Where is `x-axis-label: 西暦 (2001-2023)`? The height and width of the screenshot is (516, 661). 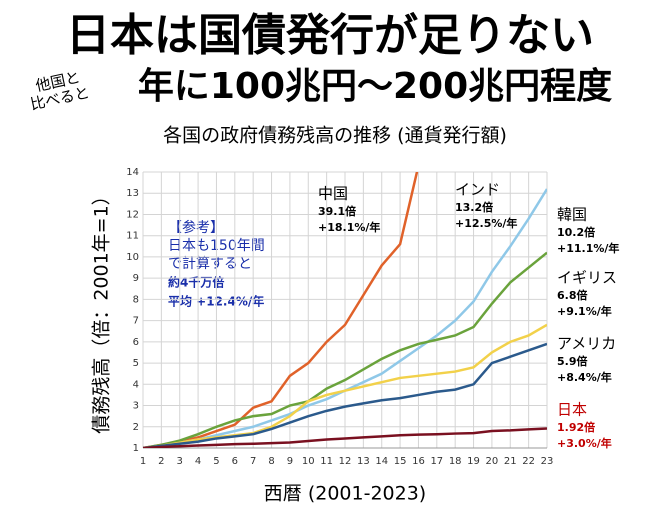
x-axis-label: 西暦 (2001-2023) is located at coordinates (345, 494).